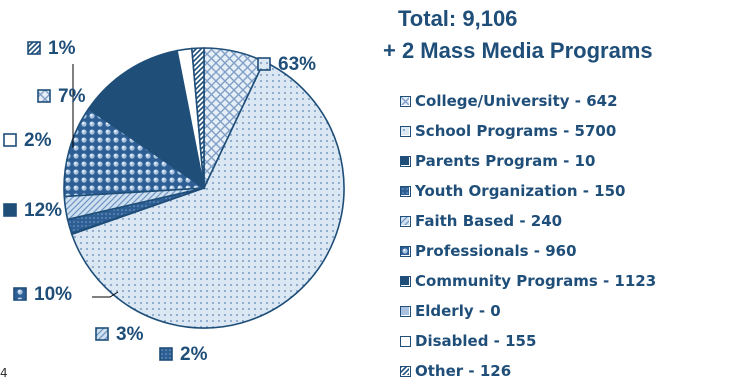 Image resolution: width=747 pixels, height=386 pixels. Describe the element at coordinates (458, 311) in the screenshot. I see `legend-label: Elderly - 0` at that location.